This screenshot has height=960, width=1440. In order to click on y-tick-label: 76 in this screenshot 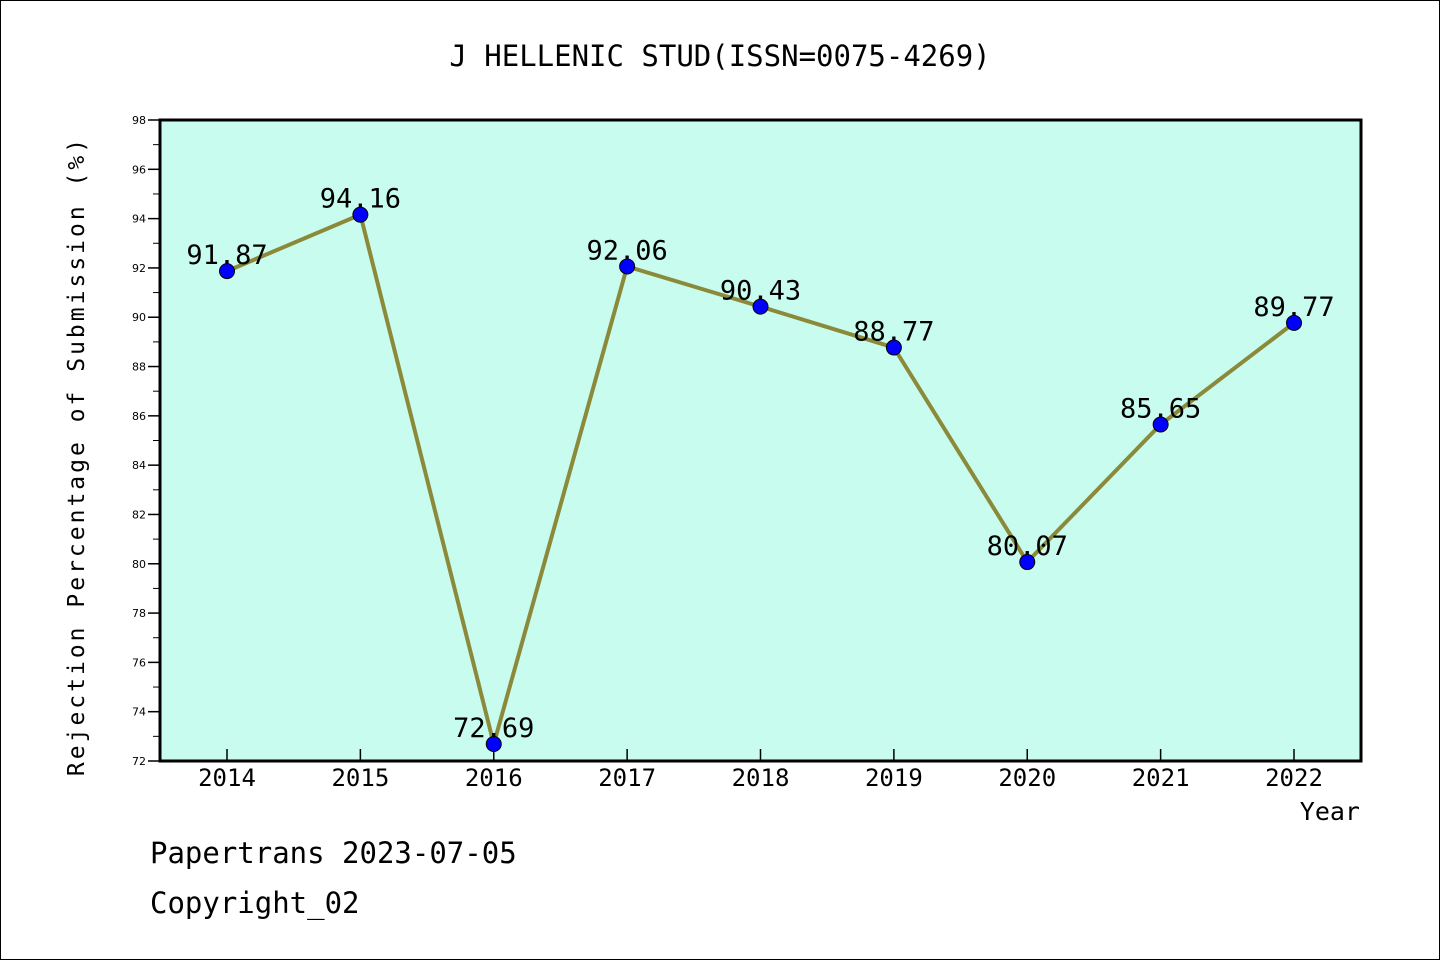, I will do `click(139, 662)`.